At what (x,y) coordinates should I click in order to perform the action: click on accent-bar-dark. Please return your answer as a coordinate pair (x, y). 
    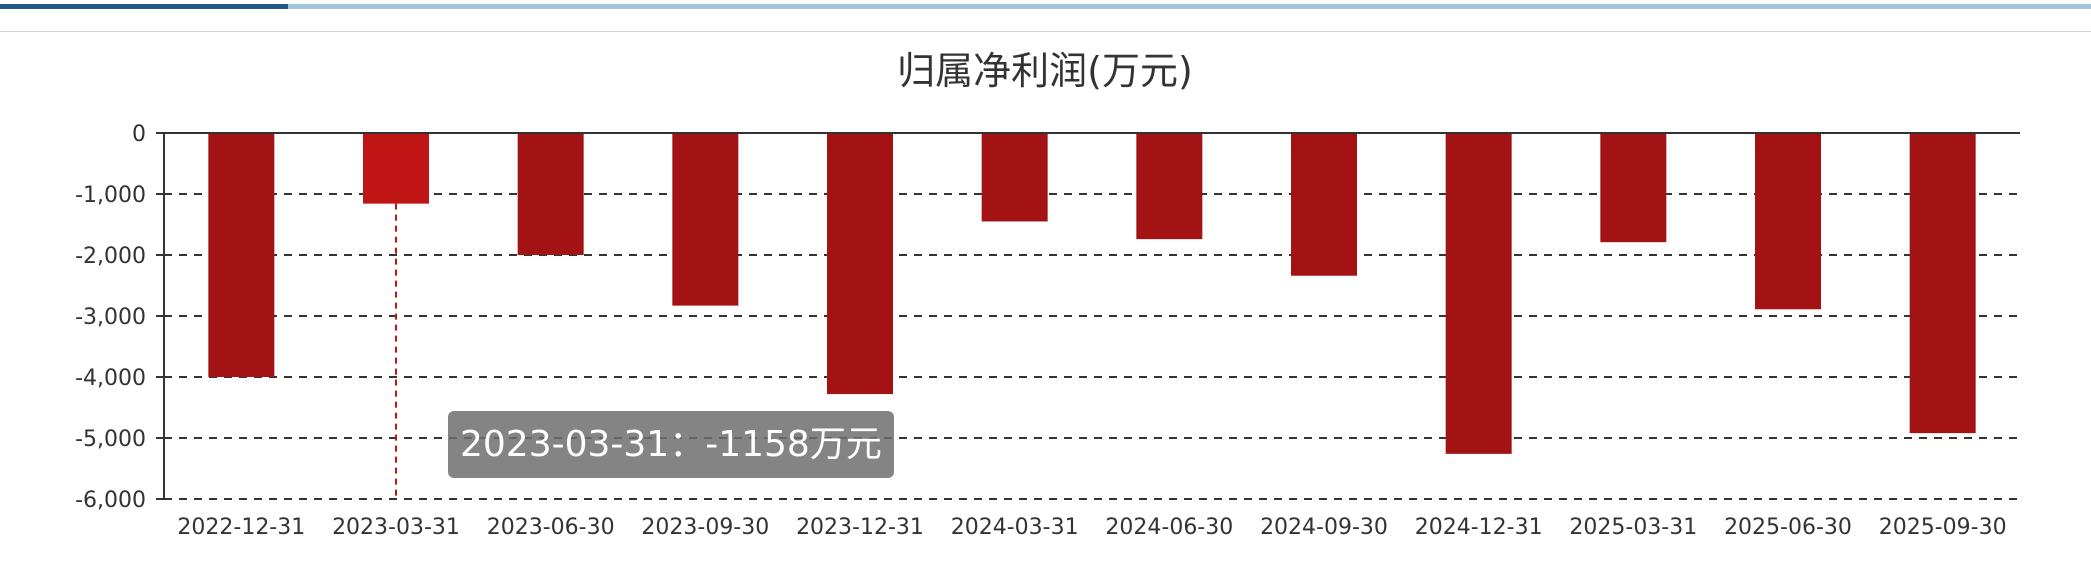
    Looking at the image, I should click on (144, 6).